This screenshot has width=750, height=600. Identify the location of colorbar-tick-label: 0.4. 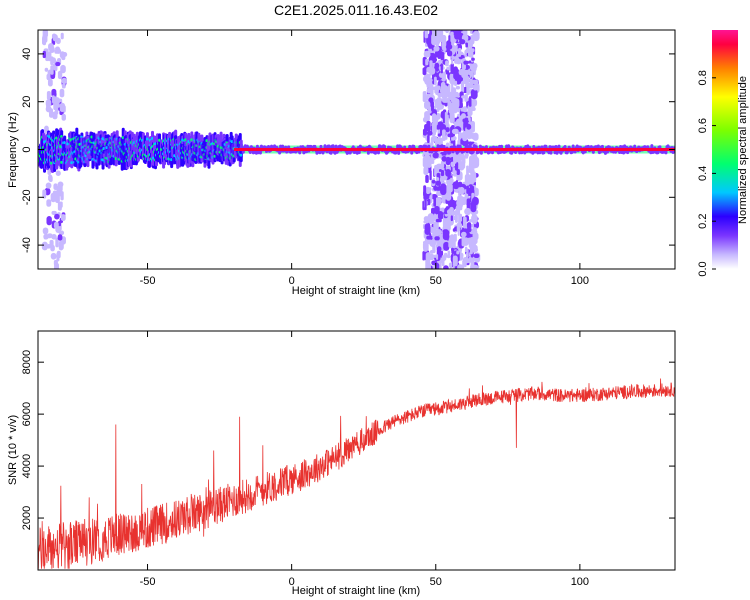
(703, 173).